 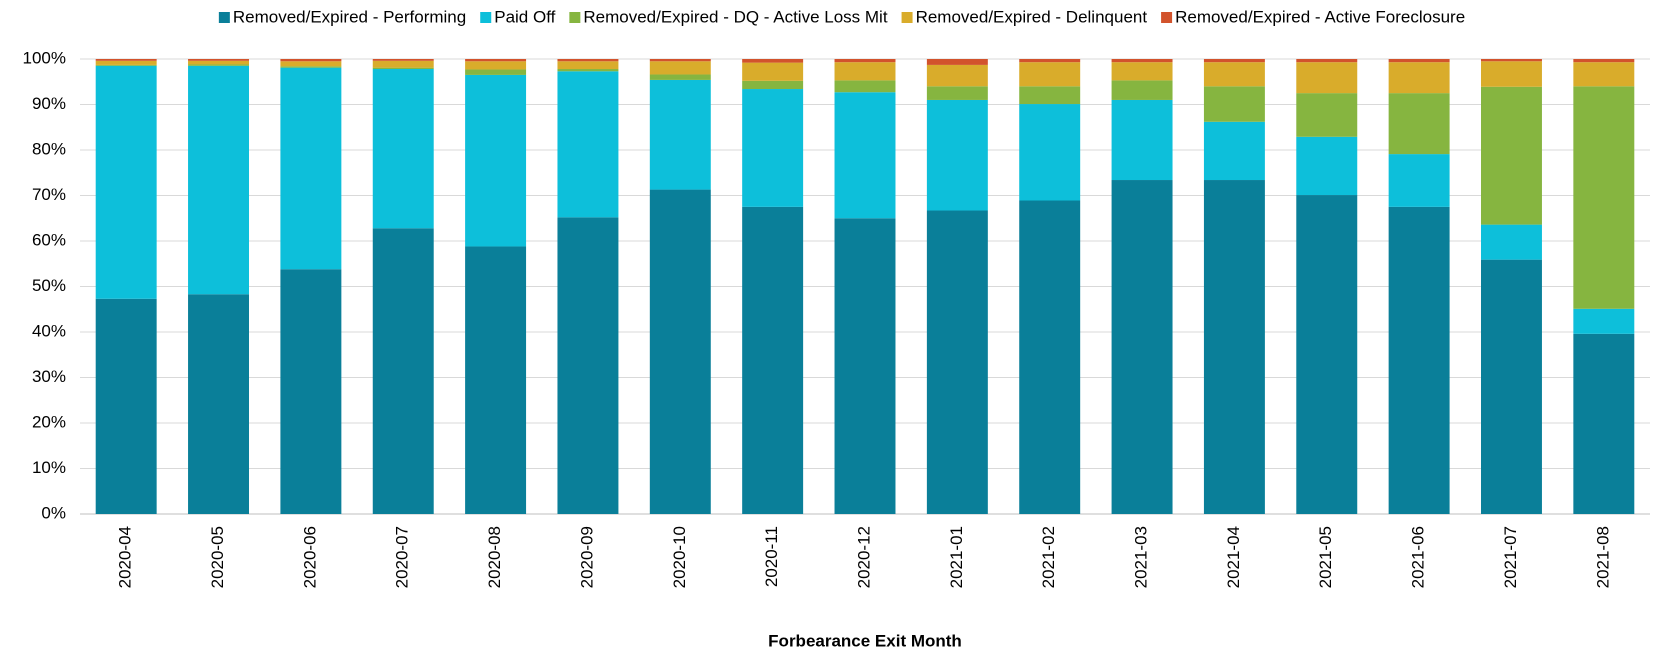 I want to click on y-tick-label: 50%, so click(x=49, y=285).